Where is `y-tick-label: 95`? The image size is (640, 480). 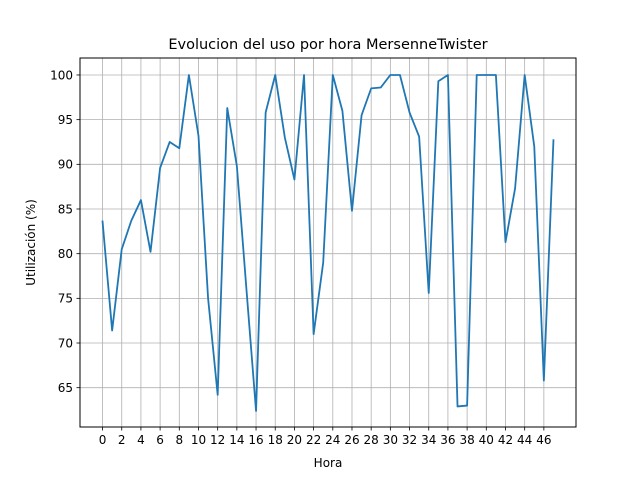 y-tick-label: 95 is located at coordinates (65, 120).